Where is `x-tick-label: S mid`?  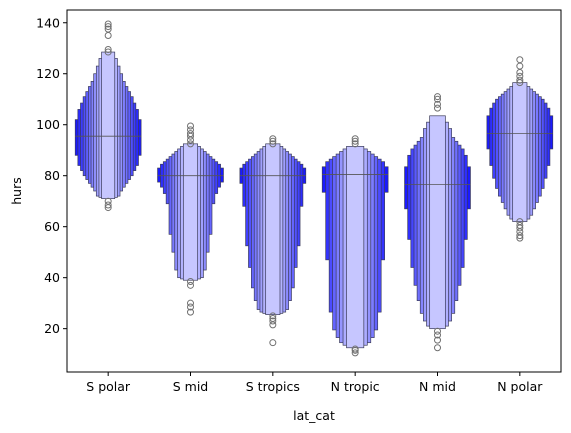 x-tick-label: S mid is located at coordinates (191, 386).